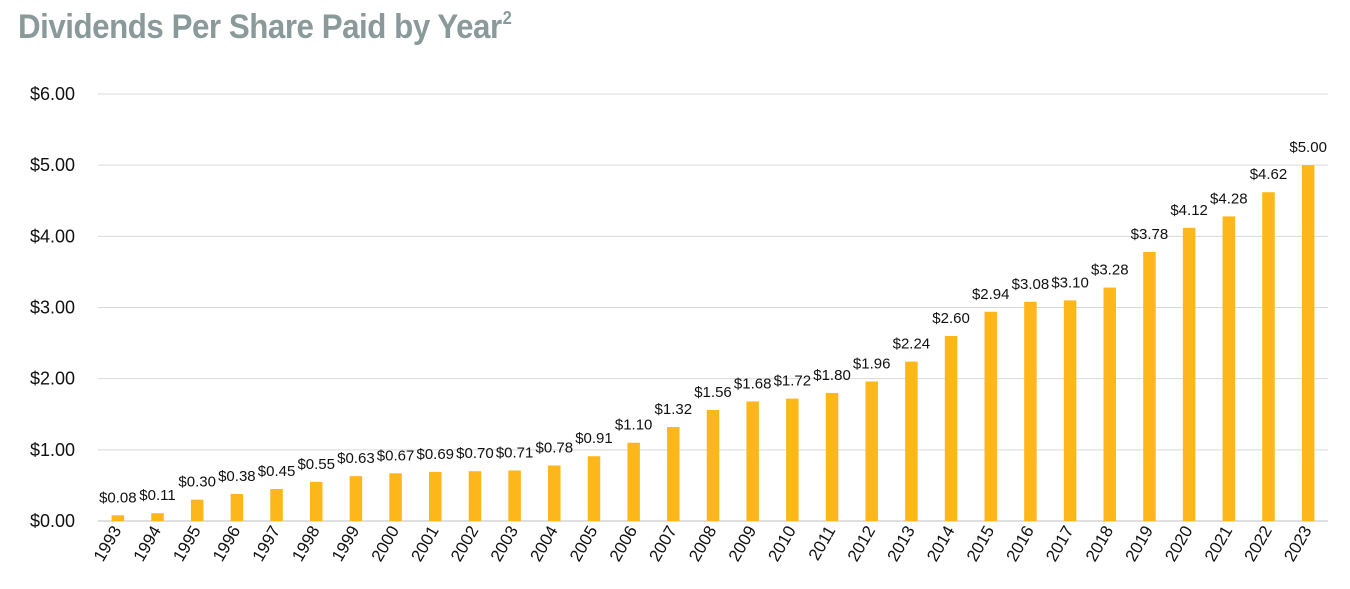 The image size is (1350, 589). I want to click on x-tick-label-1993: 1993, so click(107, 544).